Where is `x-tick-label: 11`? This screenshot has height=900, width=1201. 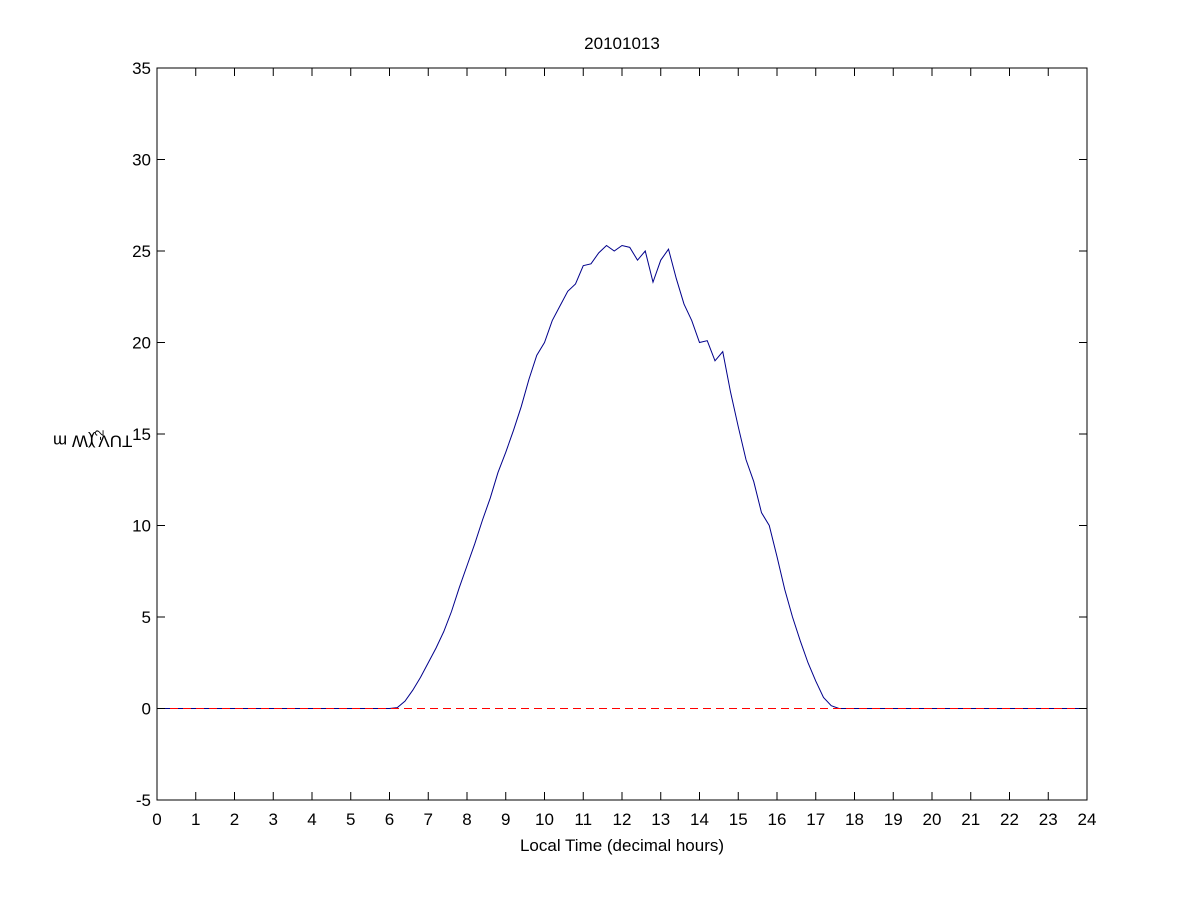
x-tick-label: 11 is located at coordinates (583, 819).